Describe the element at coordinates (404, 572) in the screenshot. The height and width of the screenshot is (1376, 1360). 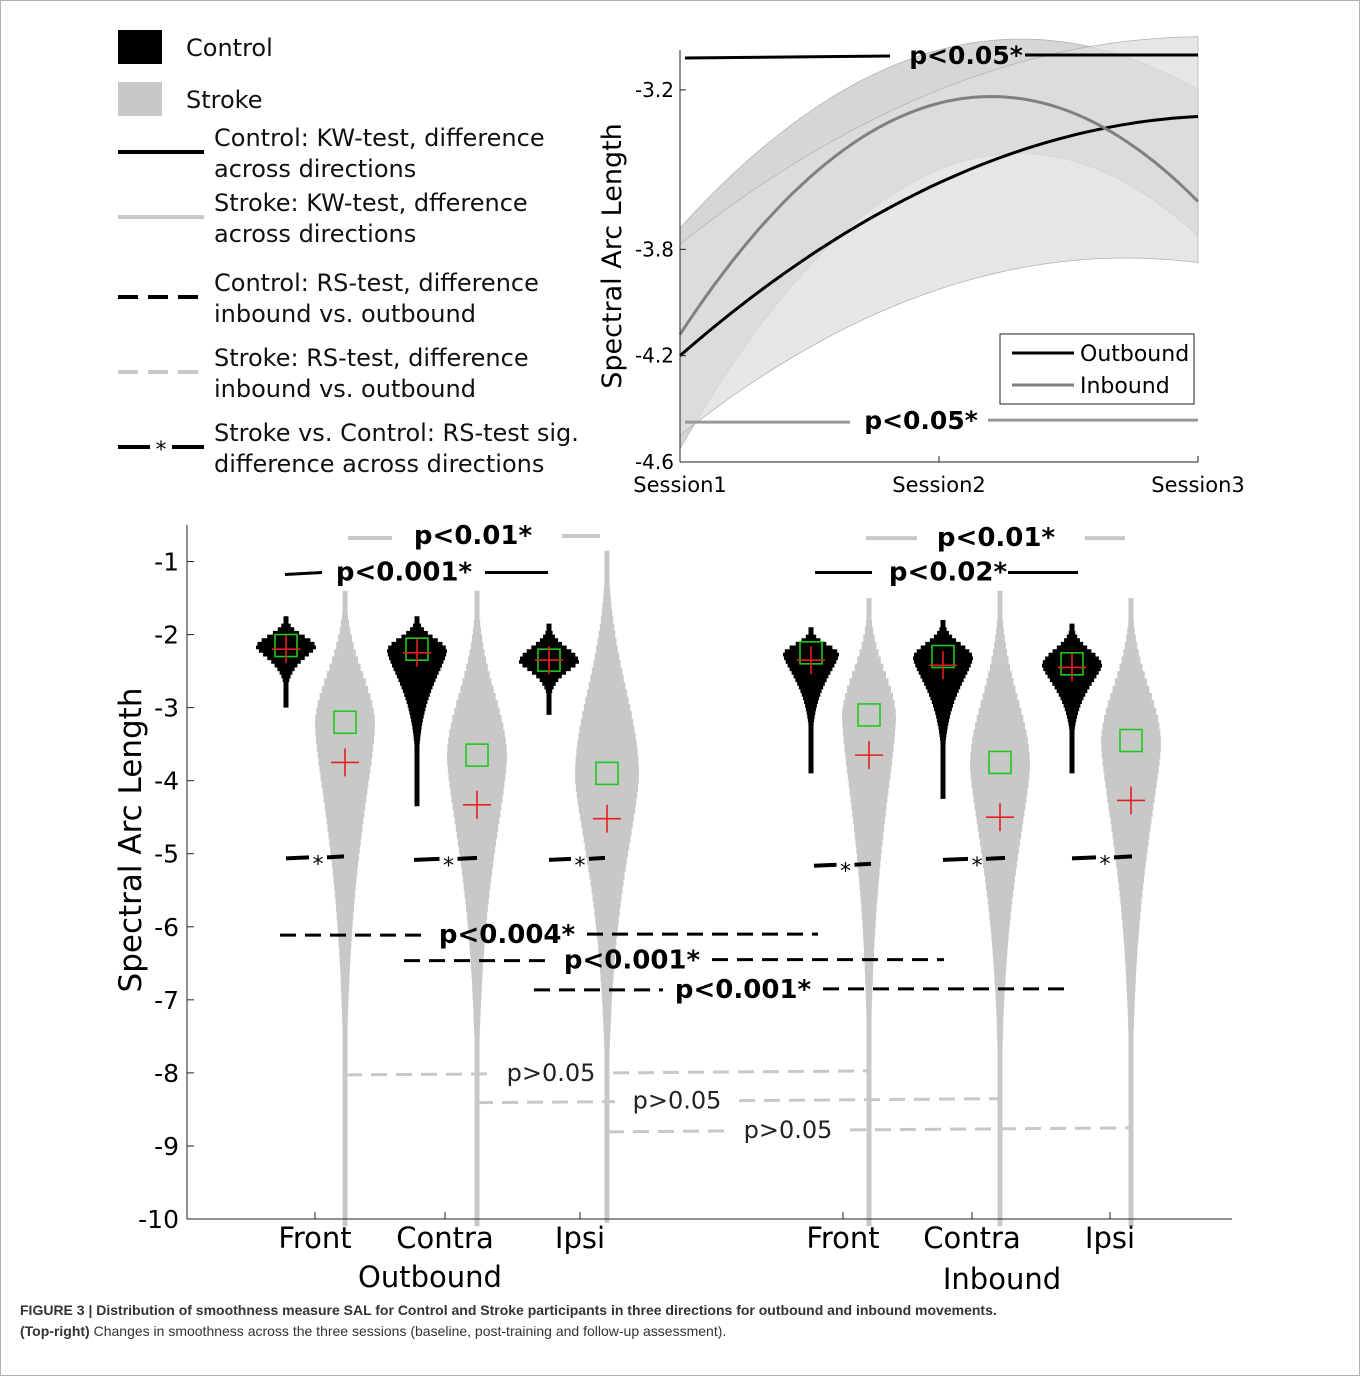
I see `kw-control-out-label: p<0.001*` at that location.